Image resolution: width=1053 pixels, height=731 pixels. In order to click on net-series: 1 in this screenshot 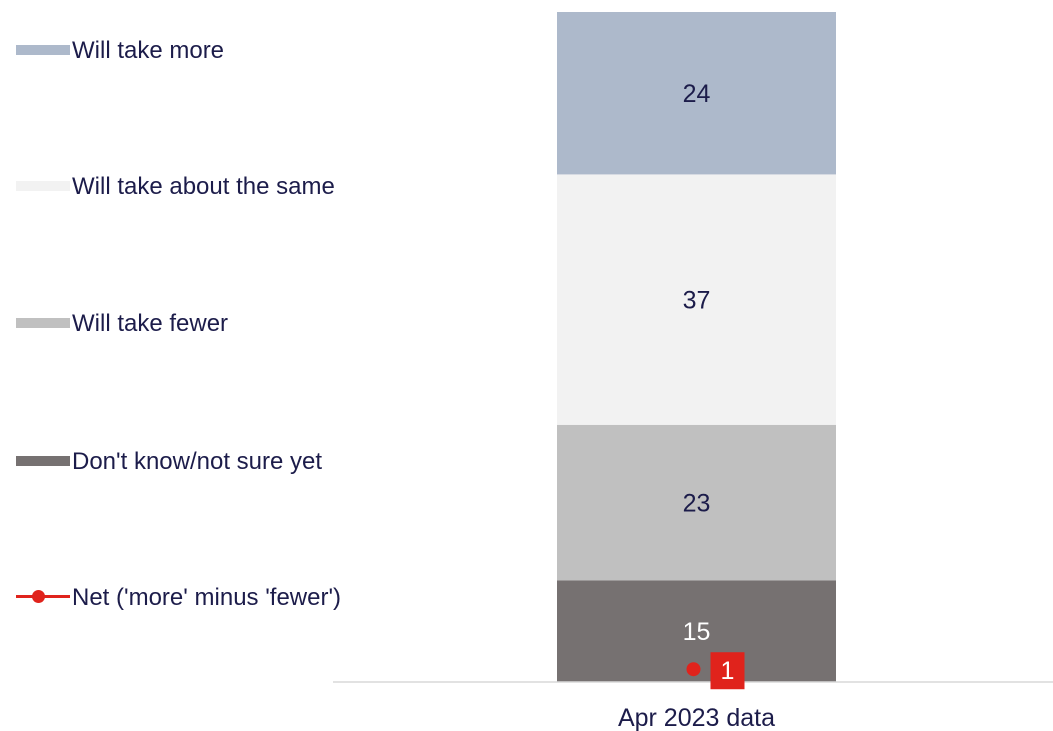, I will do `click(715, 671)`.